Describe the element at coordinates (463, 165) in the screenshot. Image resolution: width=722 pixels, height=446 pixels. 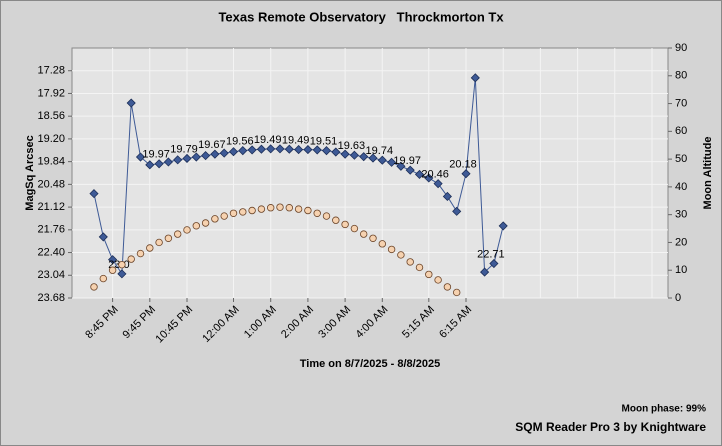
I see `data-label: 20.18` at that location.